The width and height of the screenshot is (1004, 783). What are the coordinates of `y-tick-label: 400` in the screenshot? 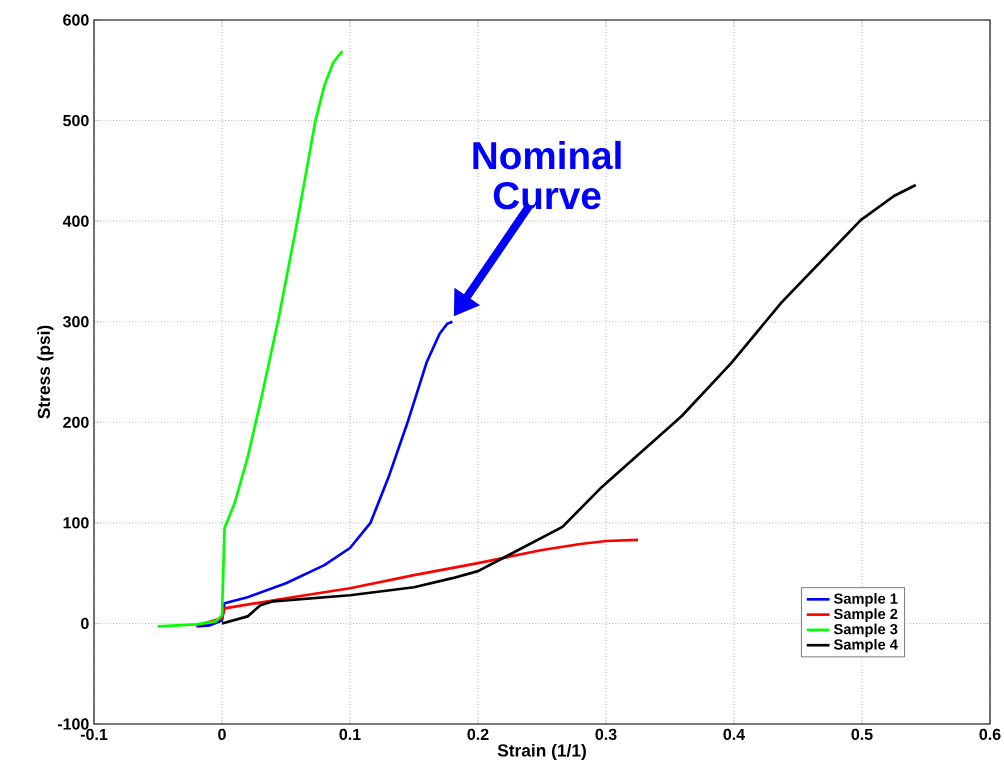 It's located at (75, 221).